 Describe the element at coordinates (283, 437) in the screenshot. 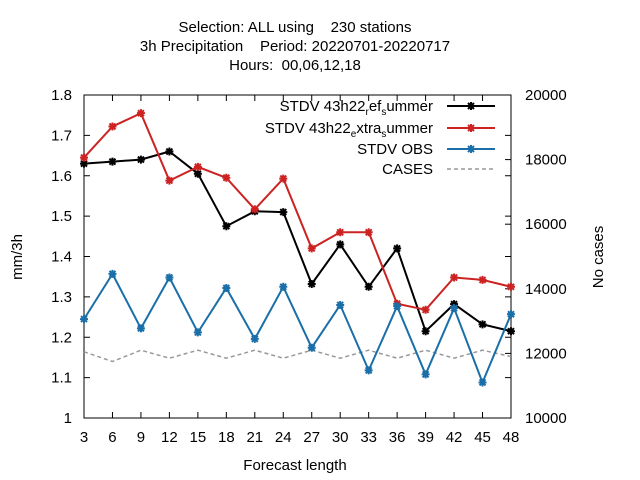

I see `x-tick-label: 24` at that location.